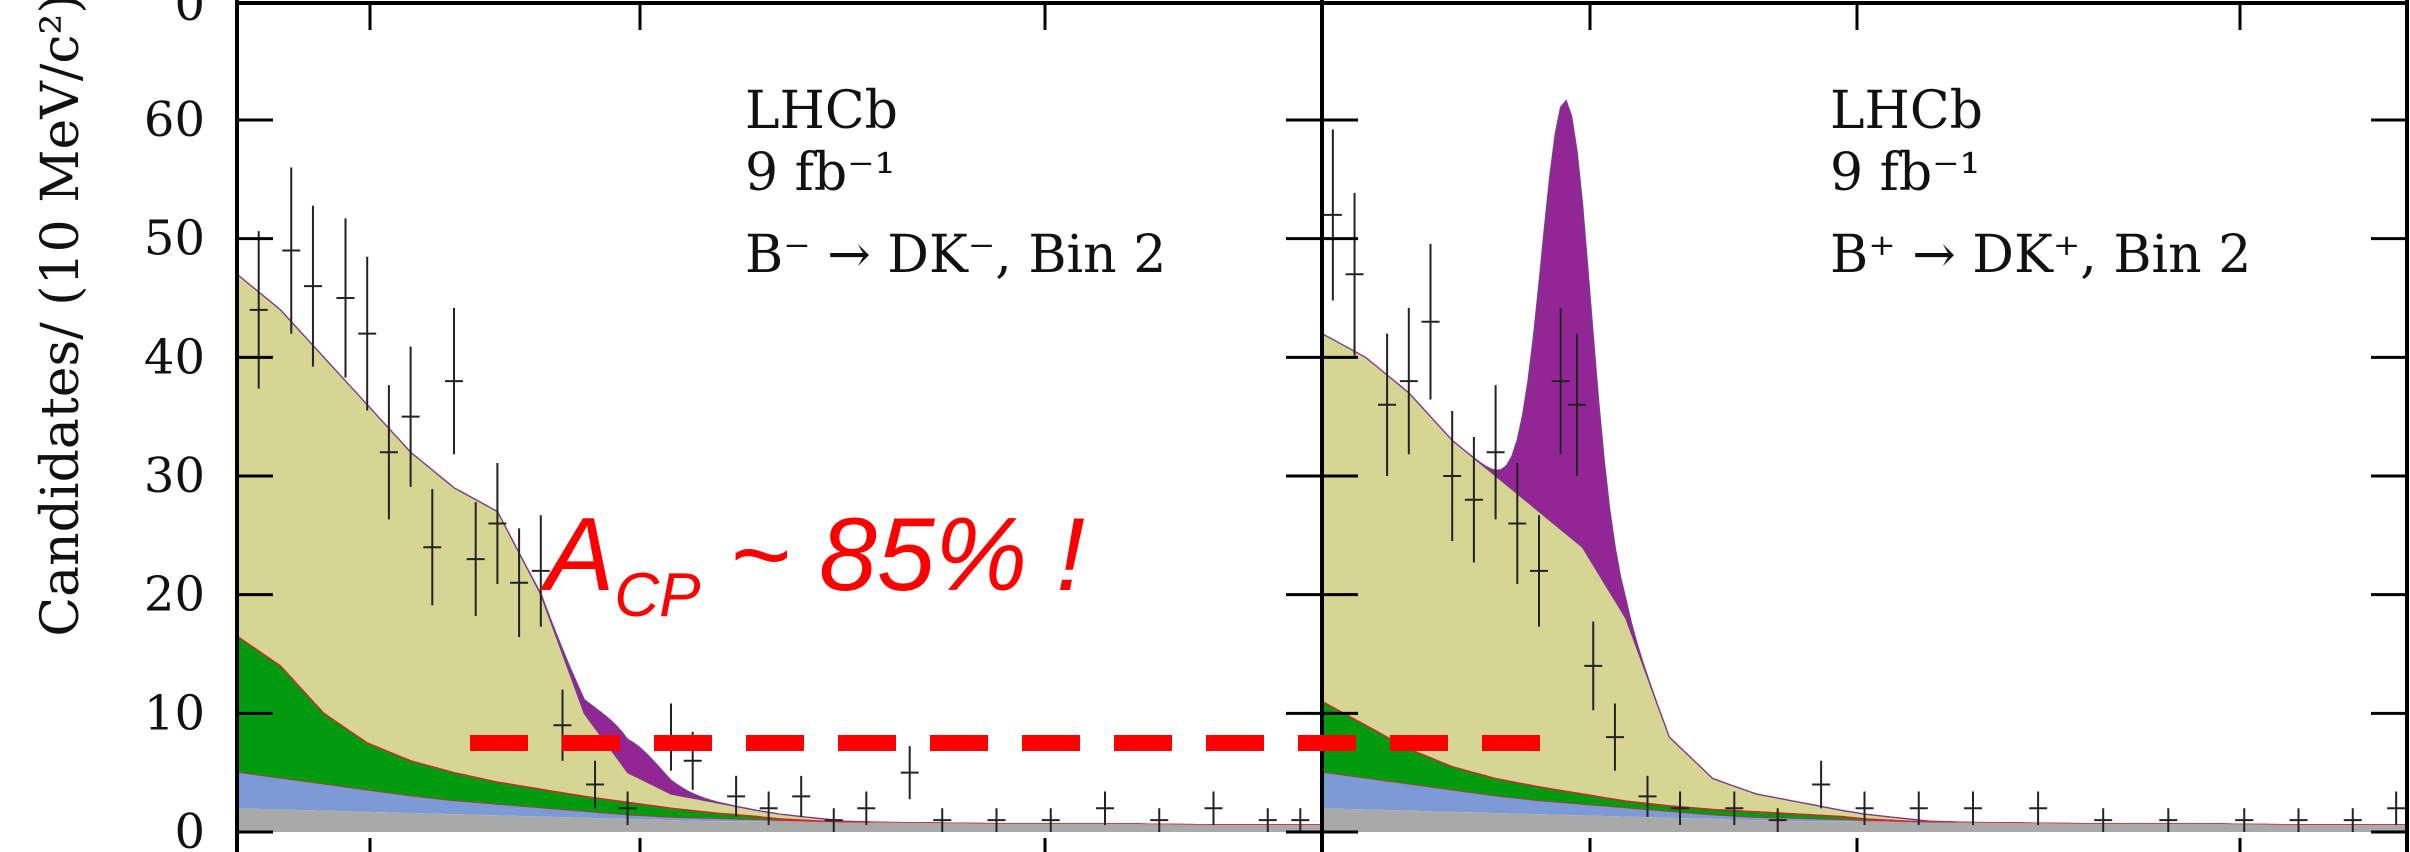 This screenshot has height=852, width=2410. I want to click on data-point-B+-21, so click(1973, 808).